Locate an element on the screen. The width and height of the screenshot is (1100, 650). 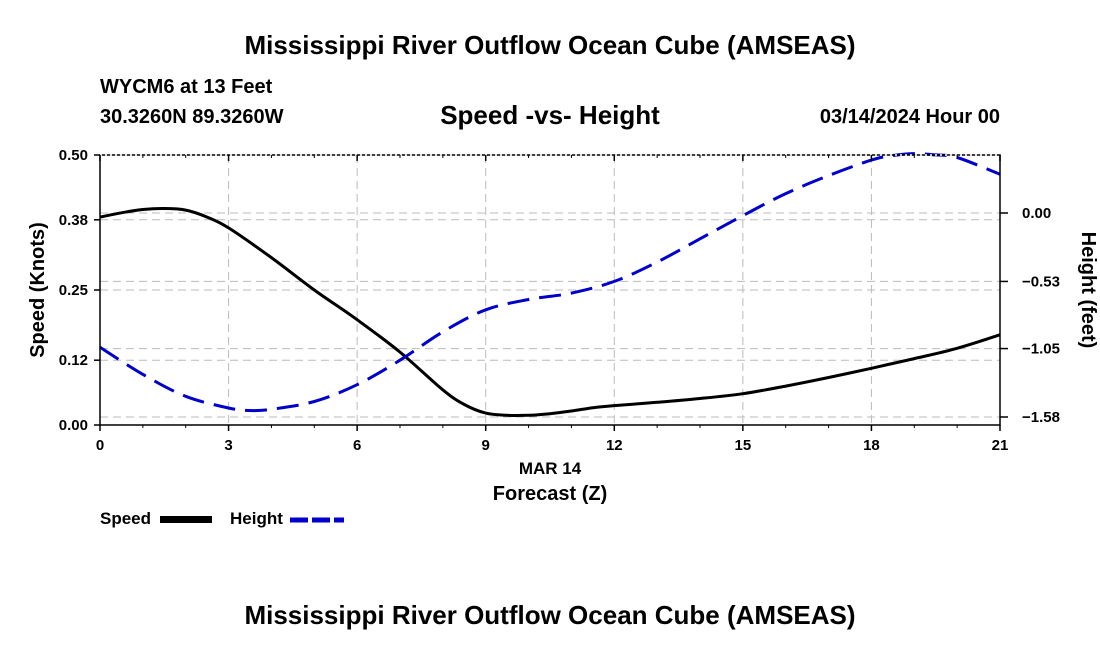
x-tick-label: 9 is located at coordinates (486, 445).